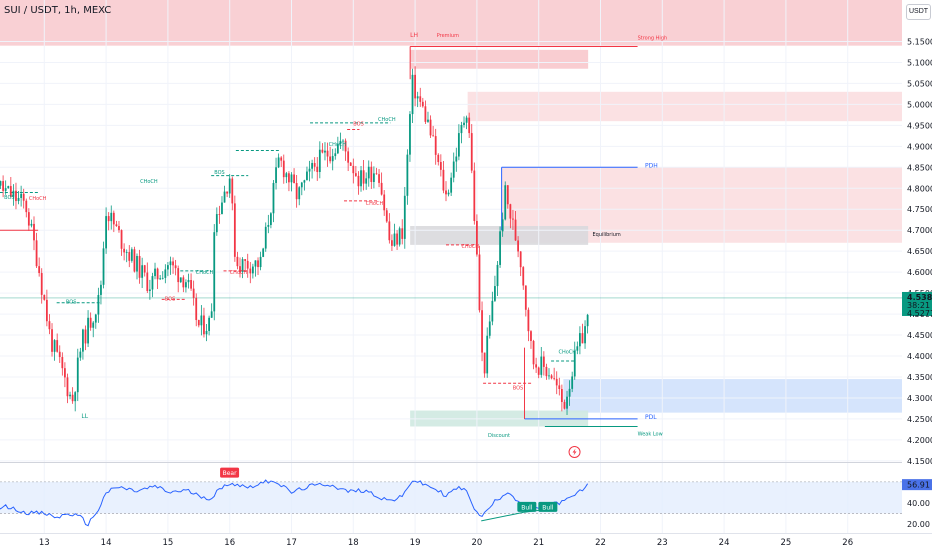 Image resolution: width=932 pixels, height=550 pixels. What do you see at coordinates (918, 12) in the screenshot?
I see `currency-button: USDT` at bounding box center [918, 12].